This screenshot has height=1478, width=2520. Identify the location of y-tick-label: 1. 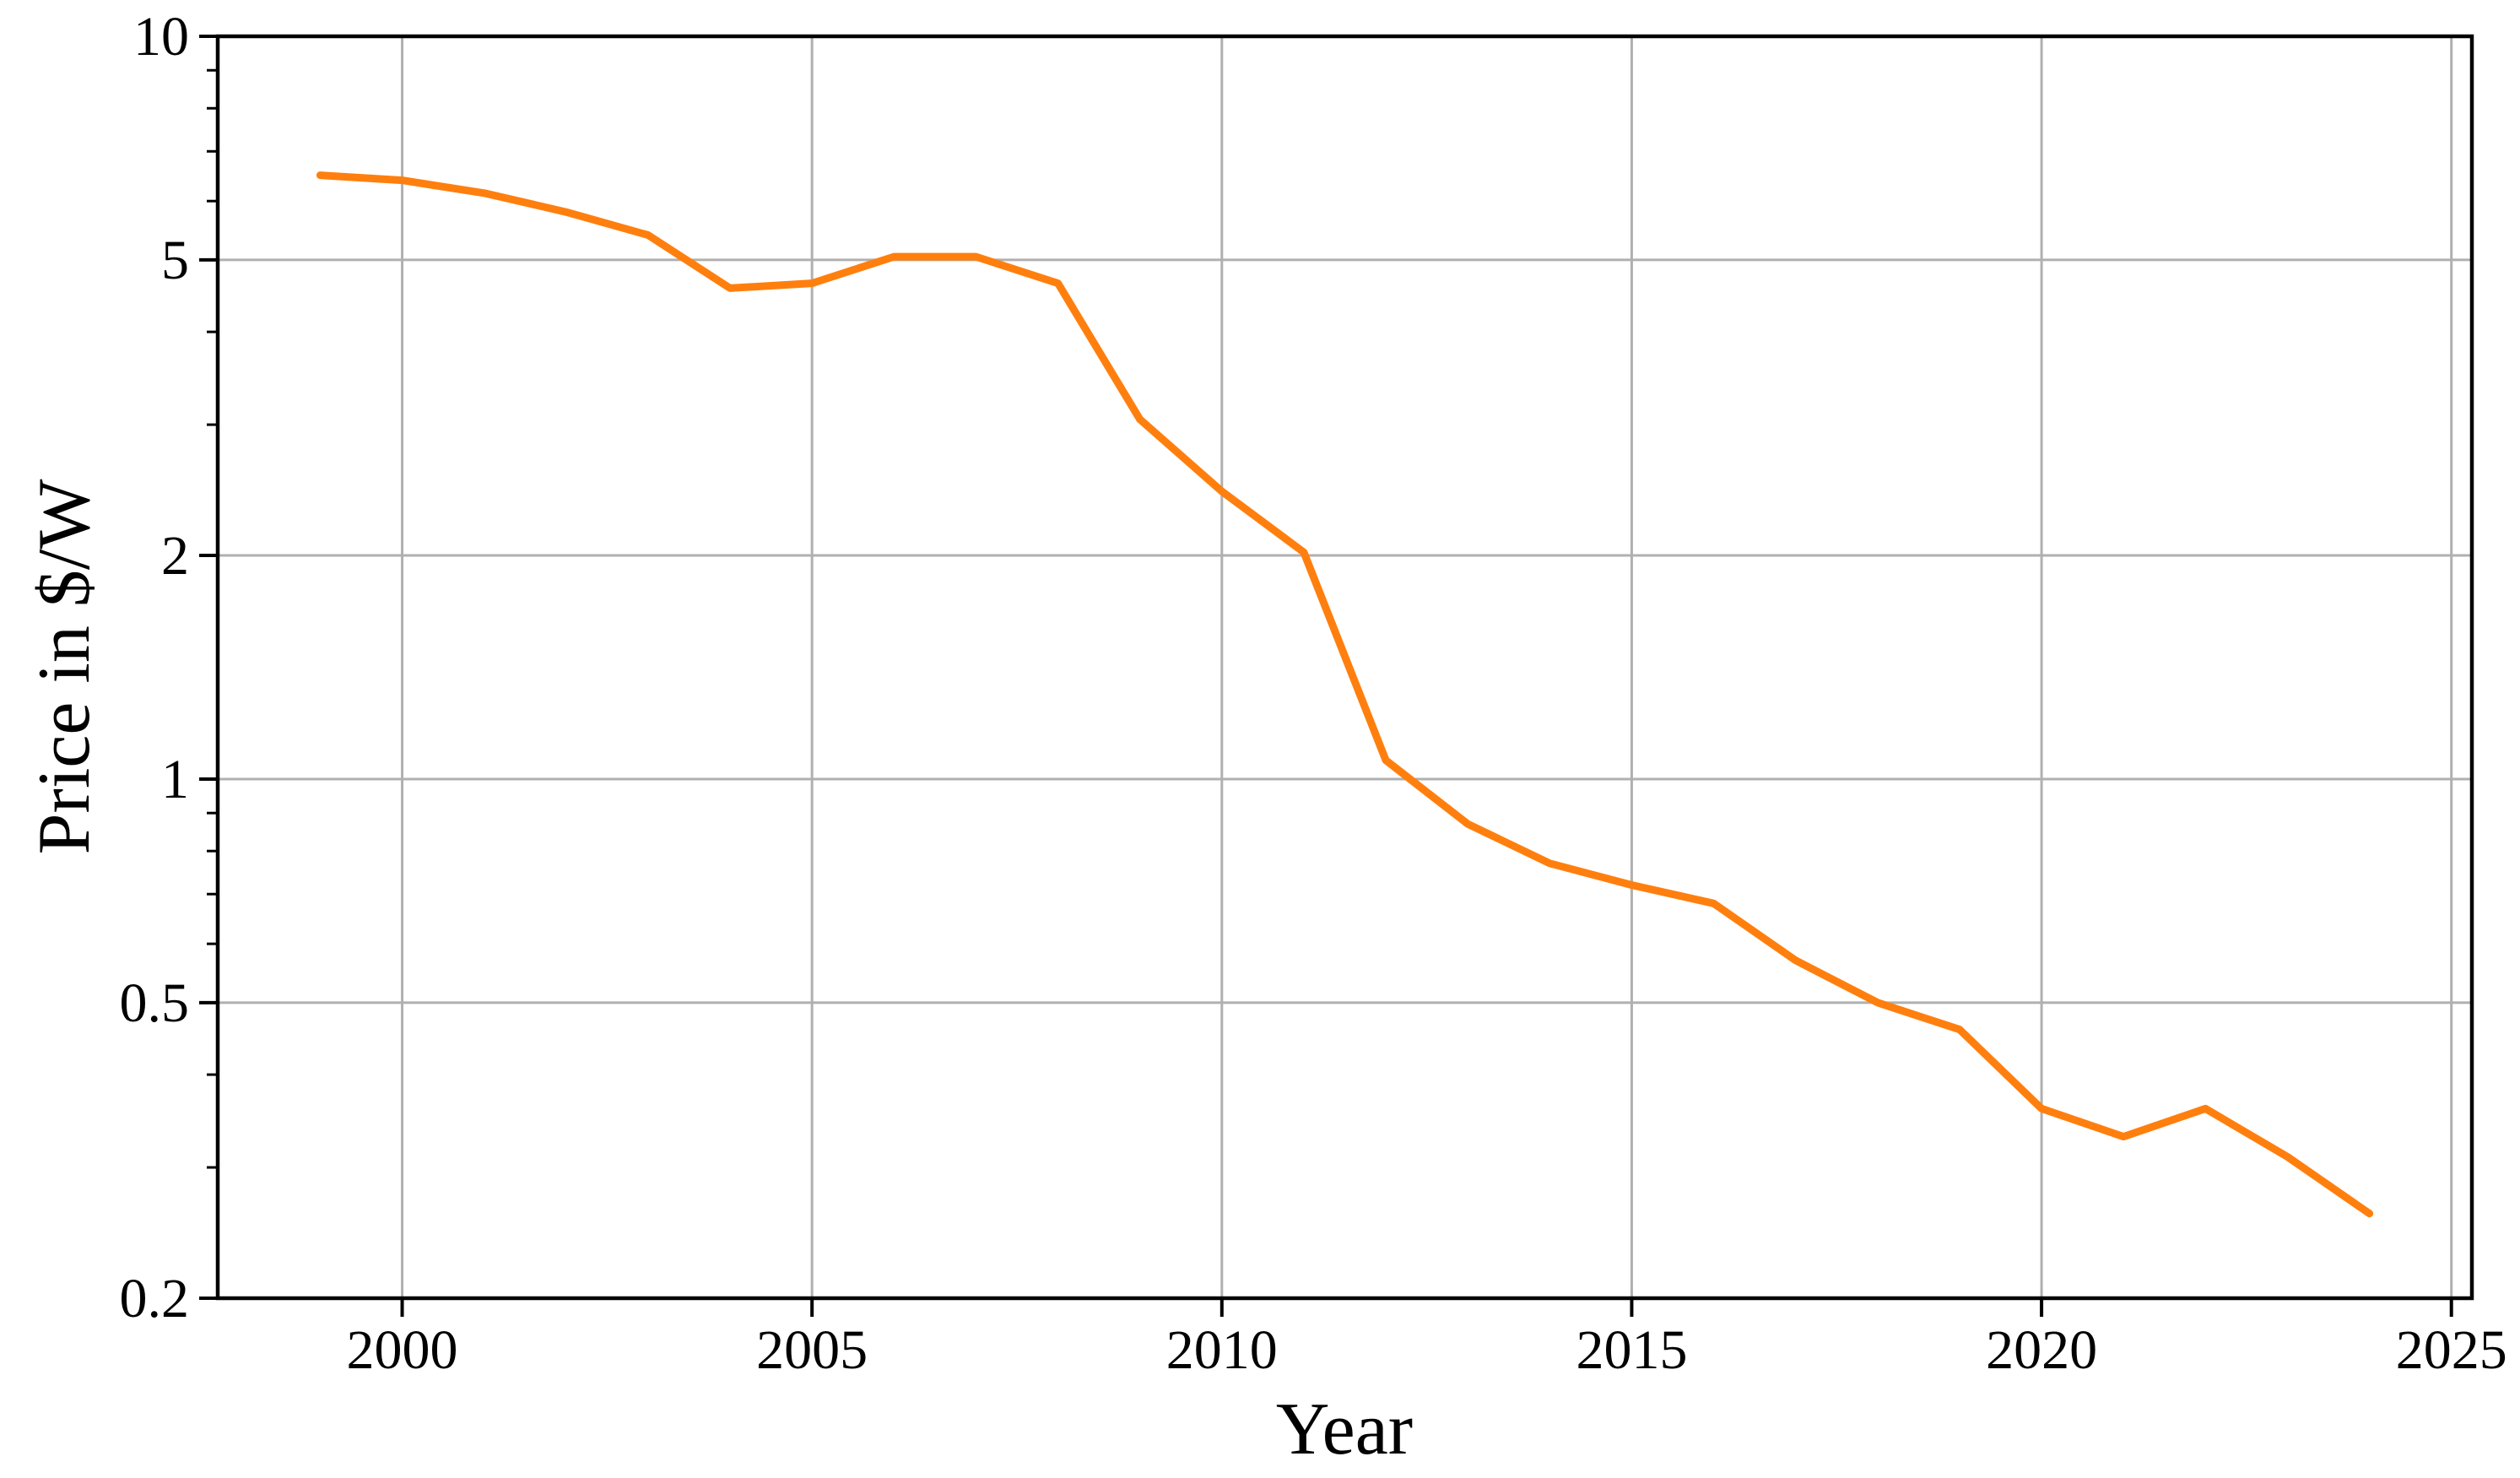
(175, 779).